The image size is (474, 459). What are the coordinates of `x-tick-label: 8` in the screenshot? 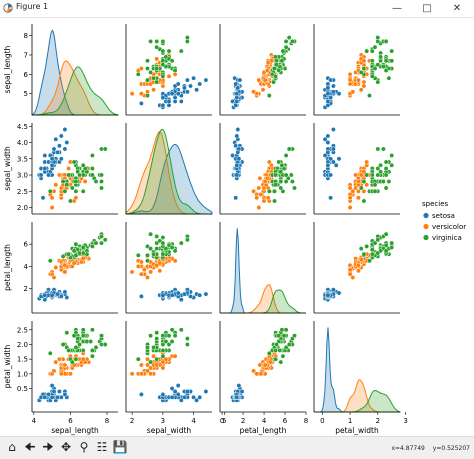 It's located at (107, 421).